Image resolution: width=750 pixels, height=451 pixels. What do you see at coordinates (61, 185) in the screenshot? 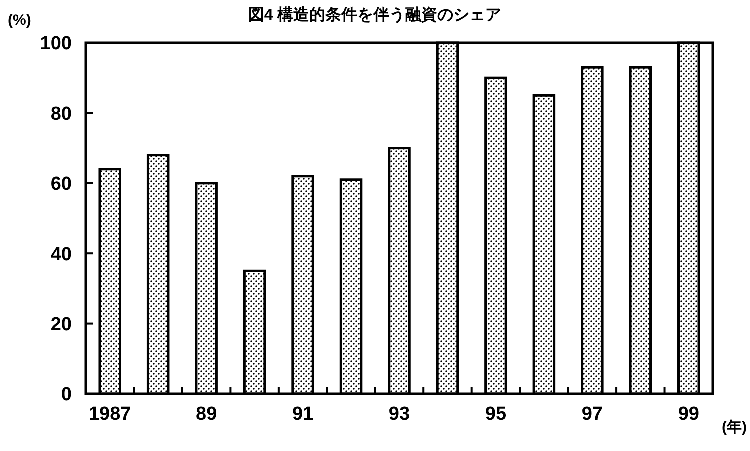
I see `y-tick-label: 60` at bounding box center [61, 185].